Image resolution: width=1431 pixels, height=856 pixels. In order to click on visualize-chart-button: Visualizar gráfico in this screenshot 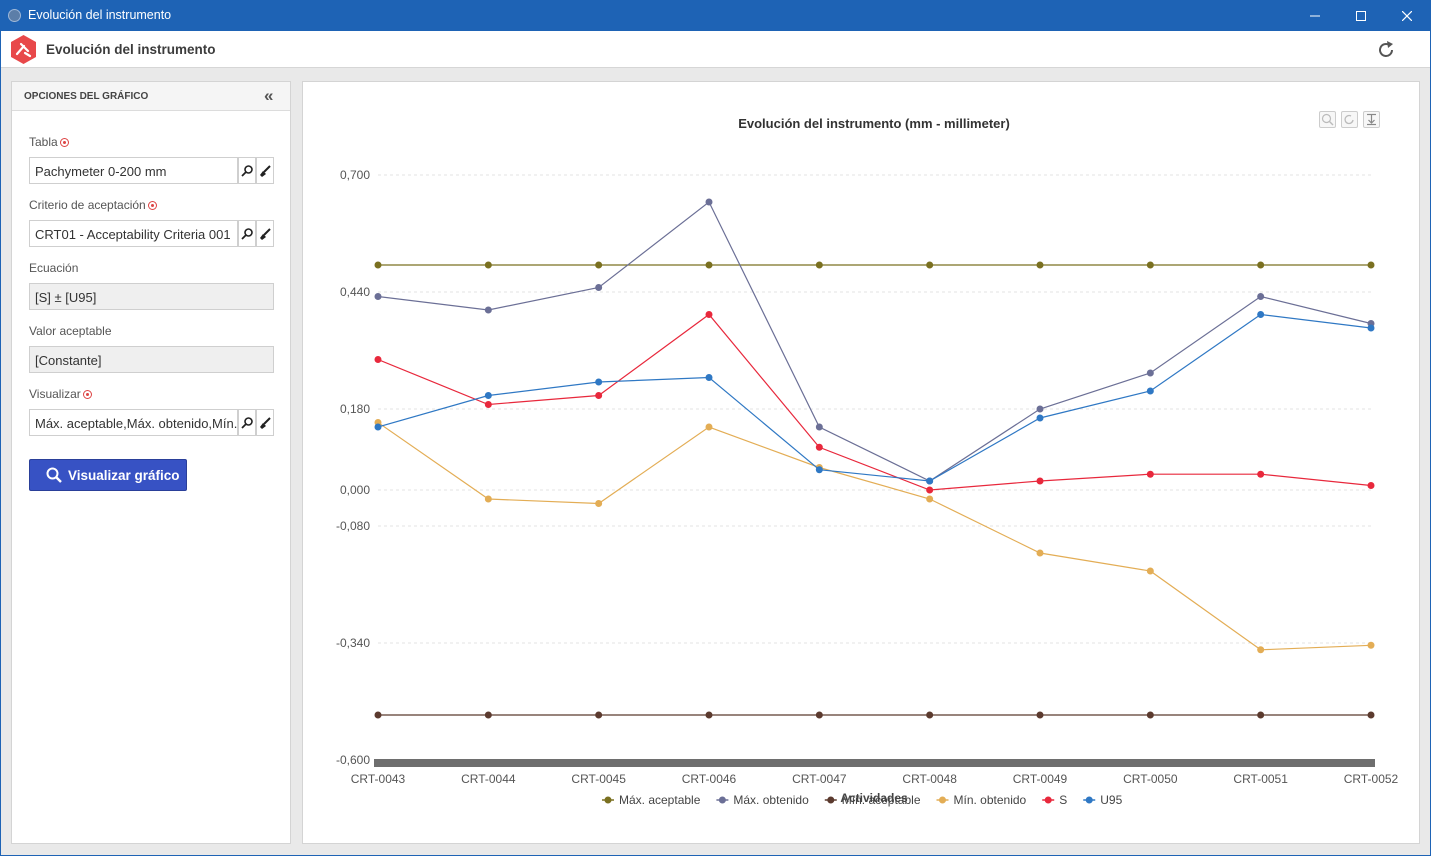, I will do `click(108, 475)`.